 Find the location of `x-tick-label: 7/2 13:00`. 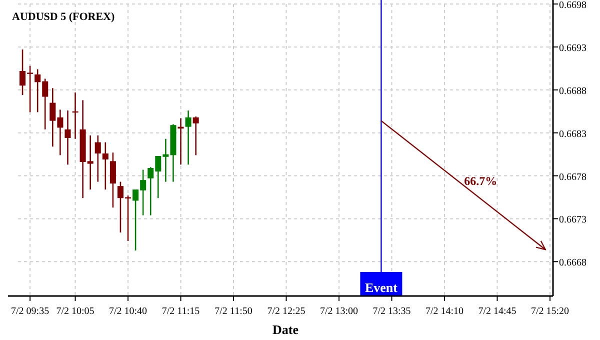

x-tick-label: 7/2 13:00 is located at coordinates (339, 311).